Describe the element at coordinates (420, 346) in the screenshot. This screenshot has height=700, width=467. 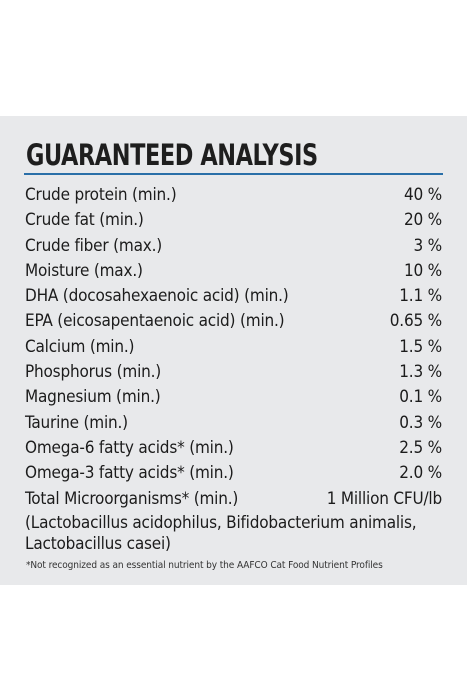
I see `nutrient-value: 1.5 %` at that location.